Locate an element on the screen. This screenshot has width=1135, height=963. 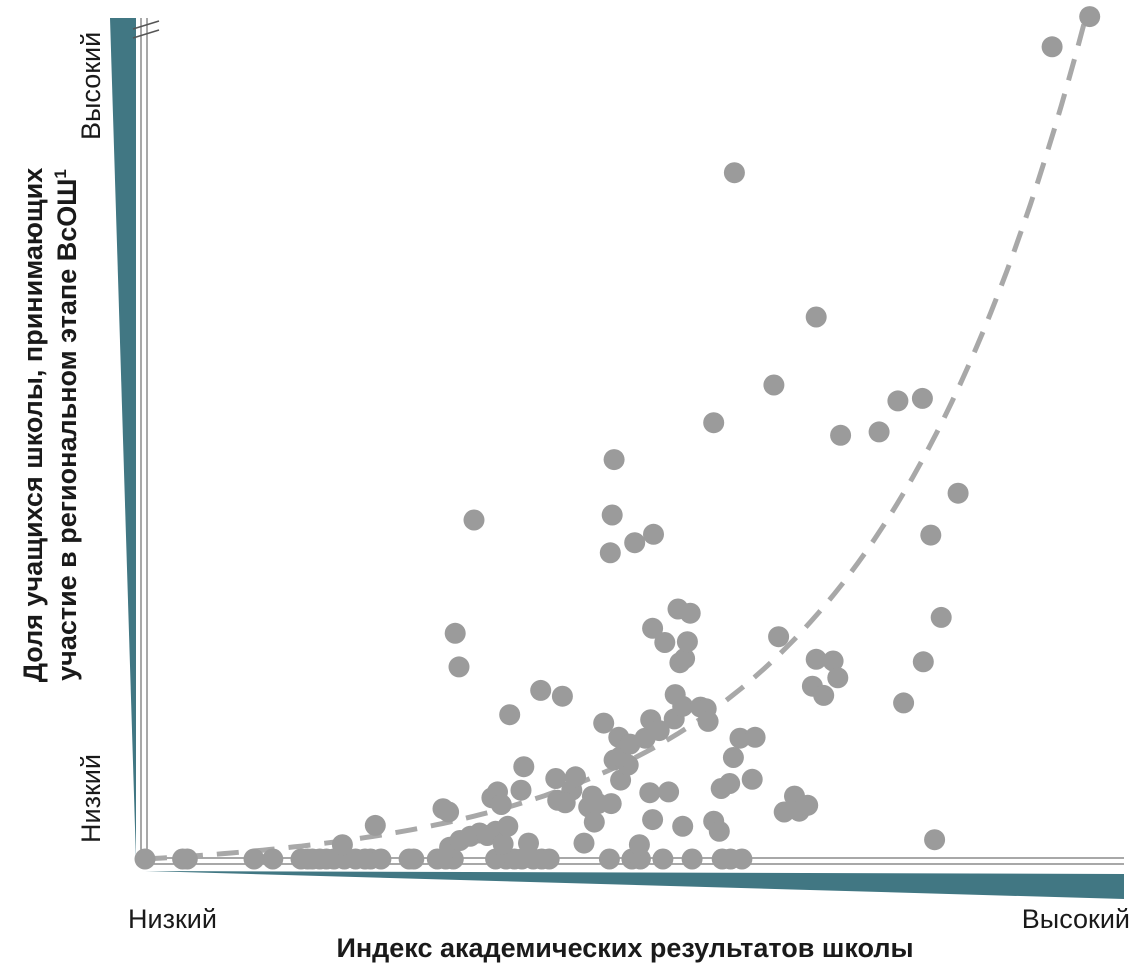
y-axis-footnote-marker: 1 is located at coordinates (60, 173).